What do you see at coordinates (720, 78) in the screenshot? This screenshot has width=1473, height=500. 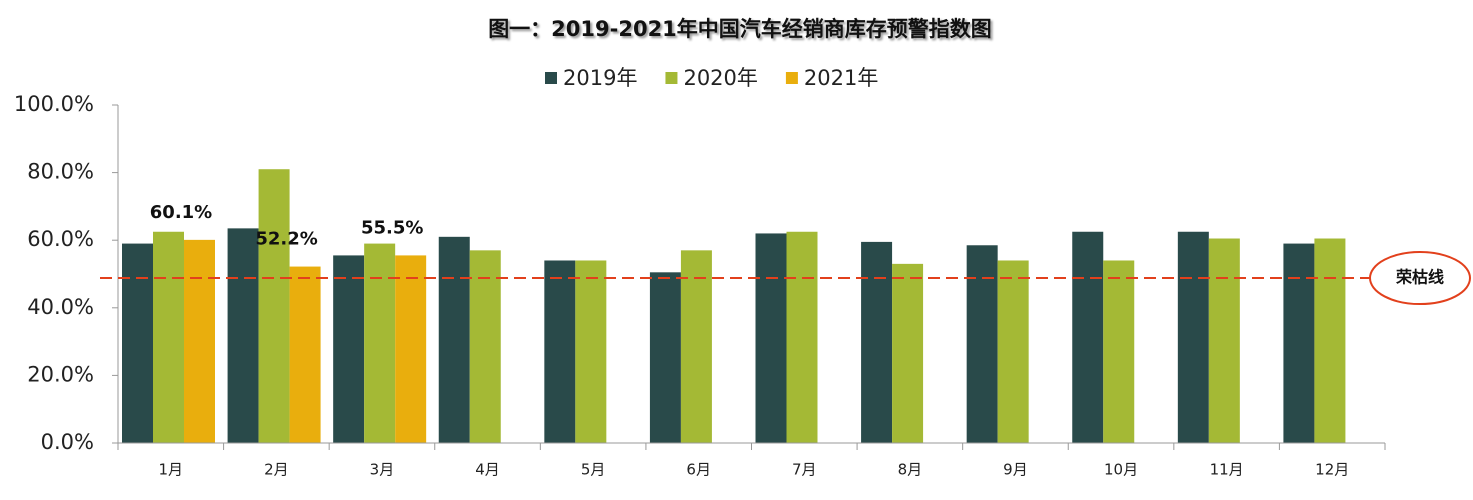 I see `legend-label: 2020年` at bounding box center [720, 78].